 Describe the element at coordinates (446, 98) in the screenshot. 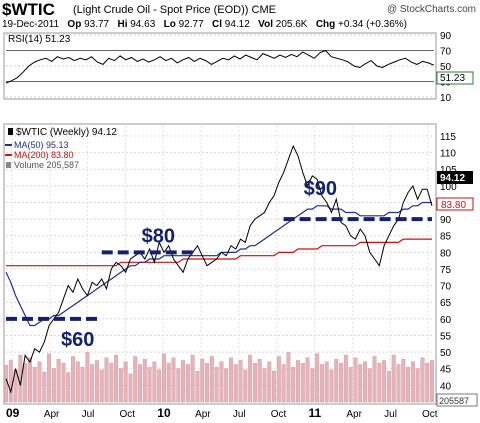

I see `rsi-tick-label: 10` at that location.